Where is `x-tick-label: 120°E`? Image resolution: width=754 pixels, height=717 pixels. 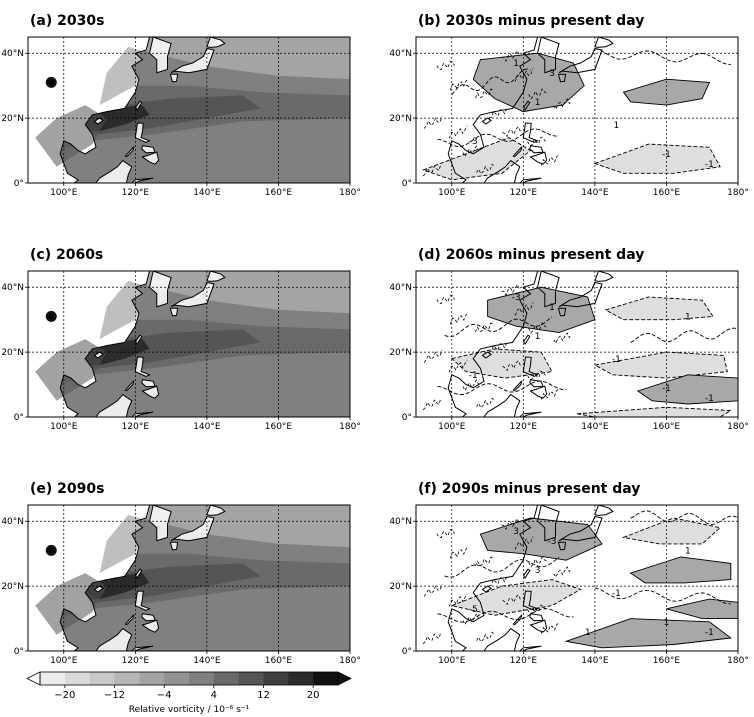 x-tick-label: 120°E is located at coordinates (136, 193).